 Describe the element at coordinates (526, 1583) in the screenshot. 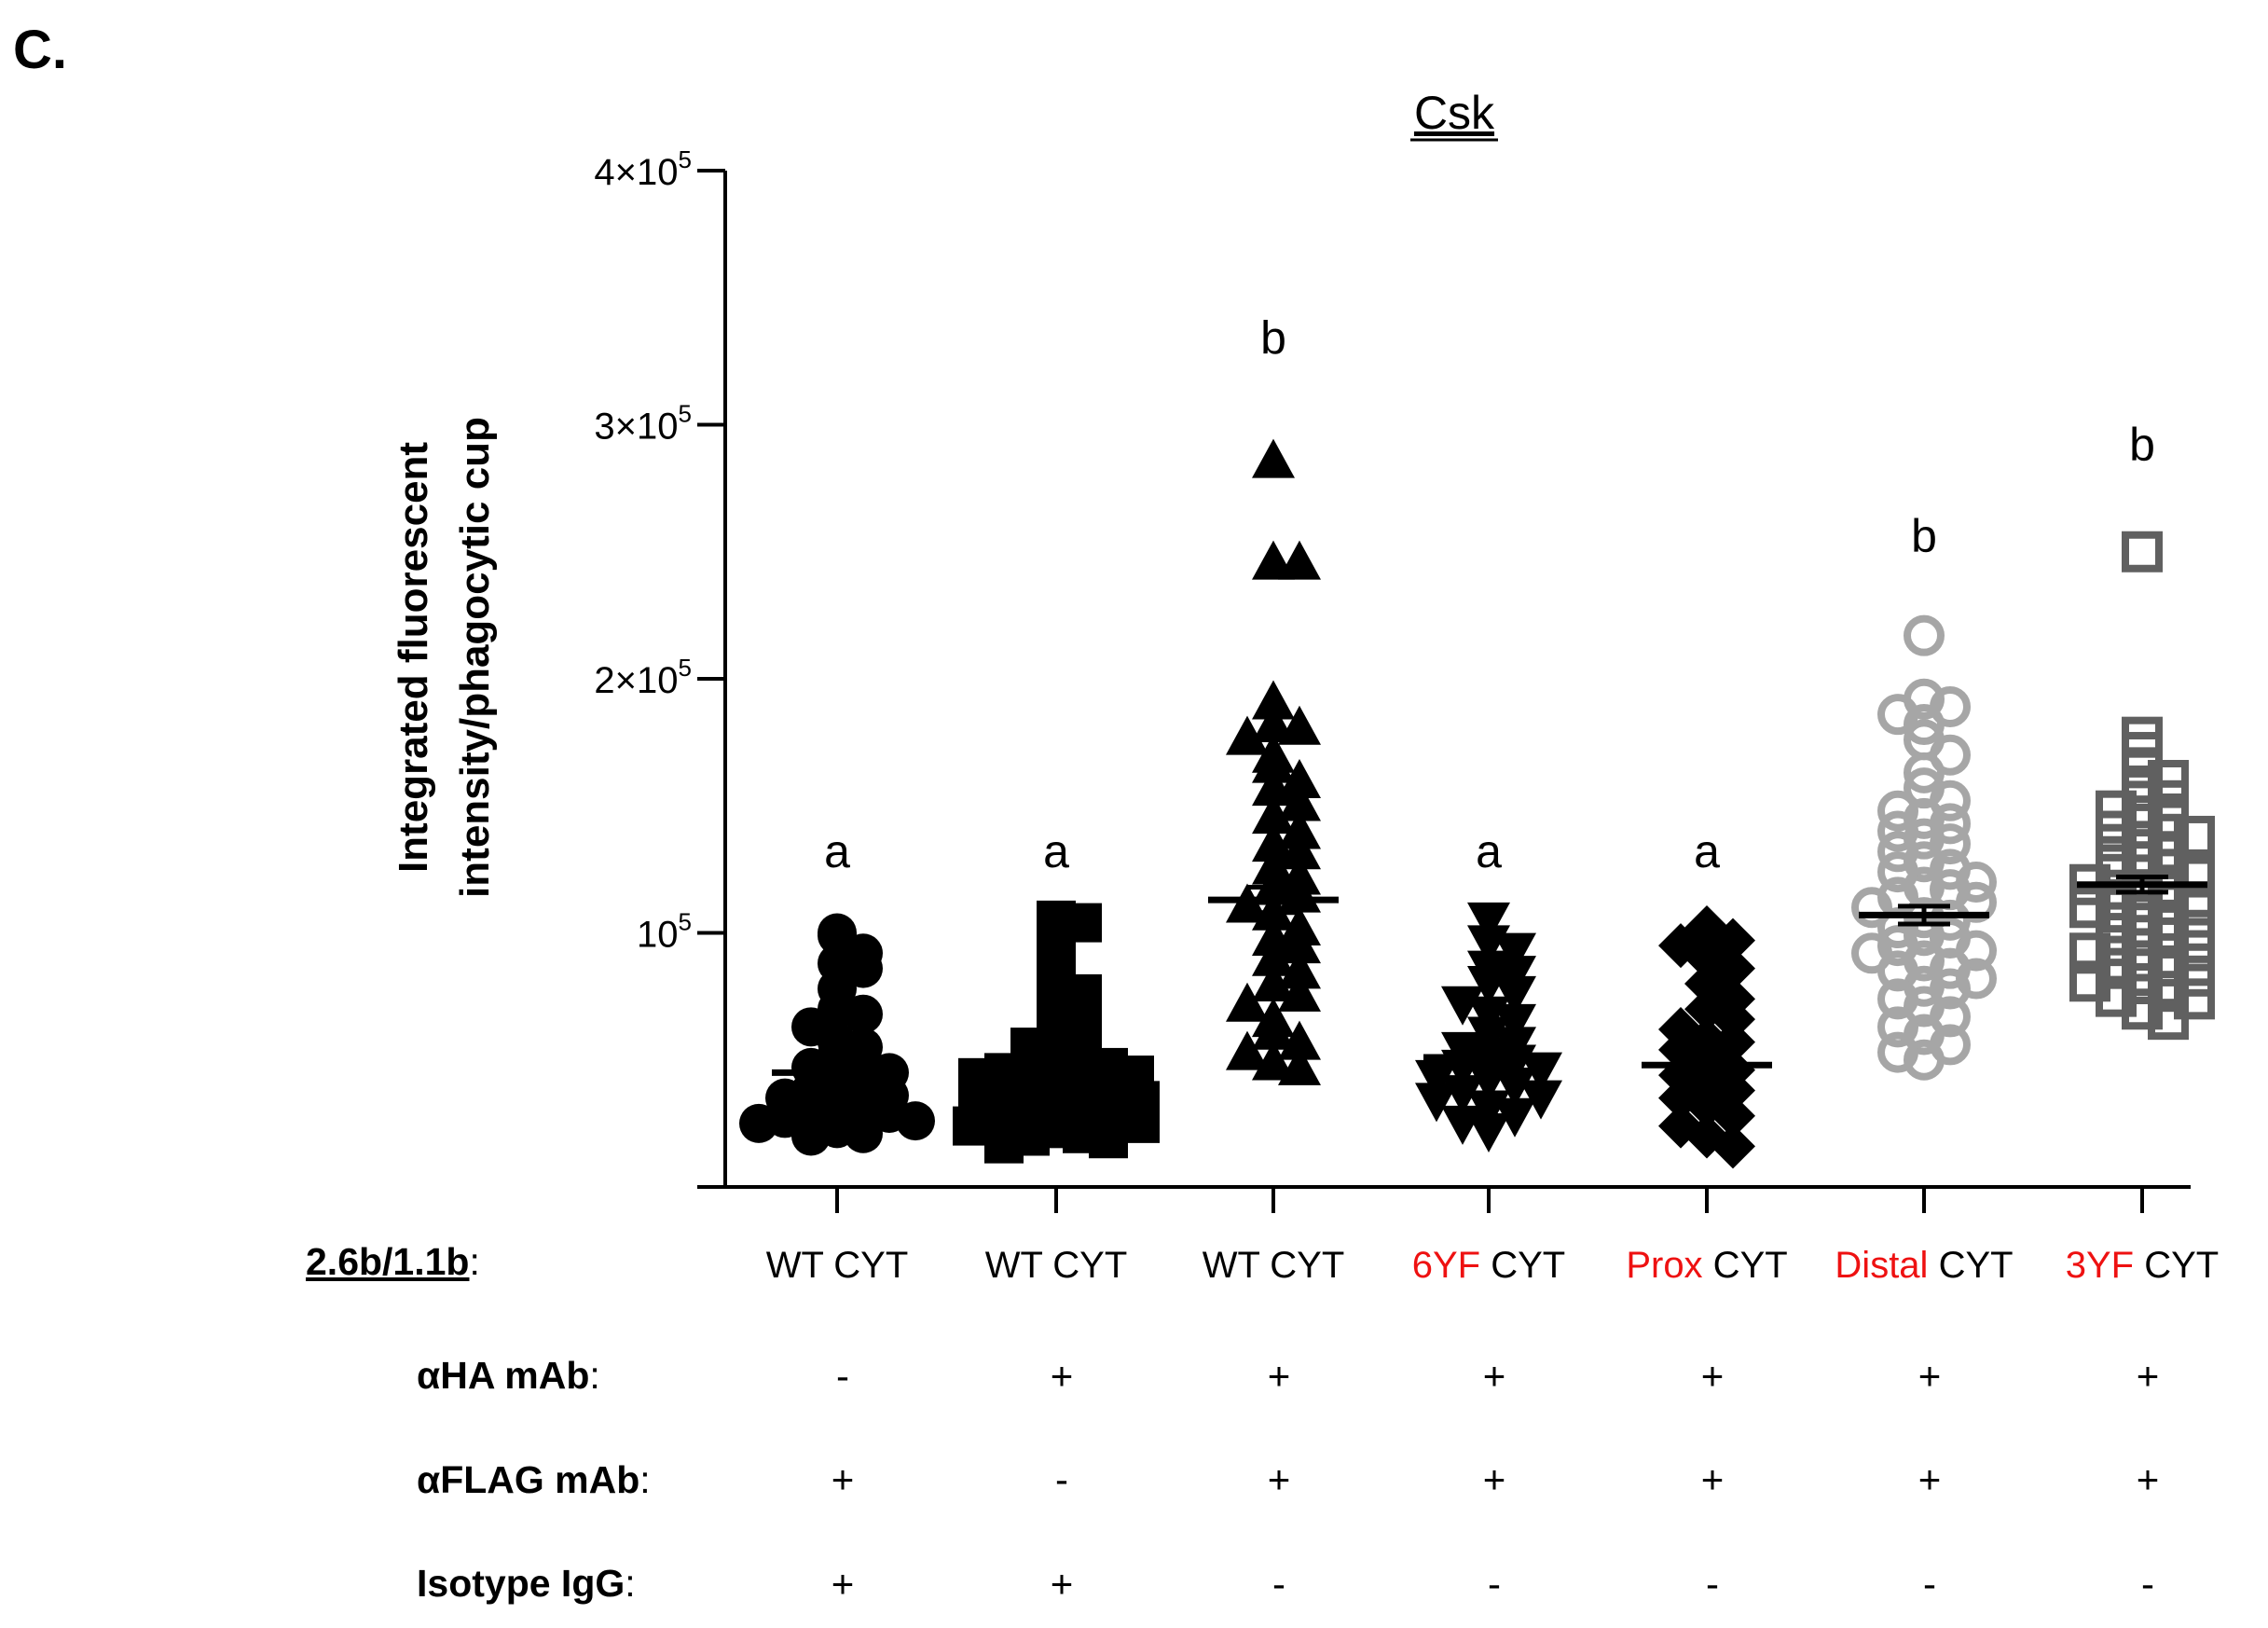

I see `row-label-igg: Isotype IgG:` at that location.